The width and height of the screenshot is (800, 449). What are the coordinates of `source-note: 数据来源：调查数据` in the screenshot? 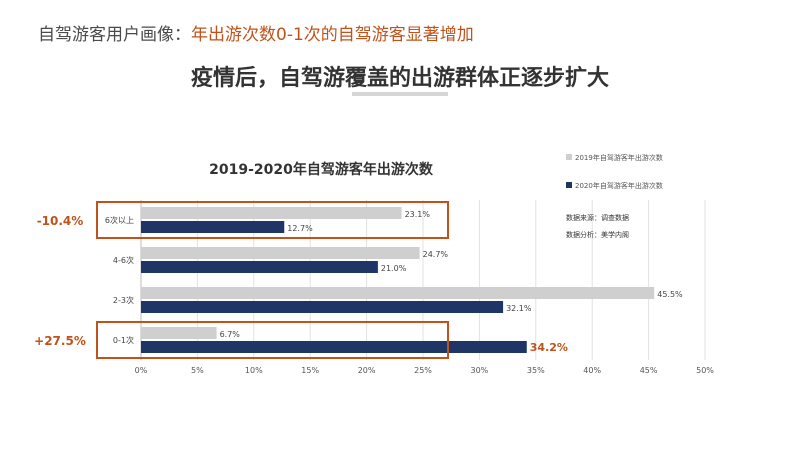 It's located at (597, 217).